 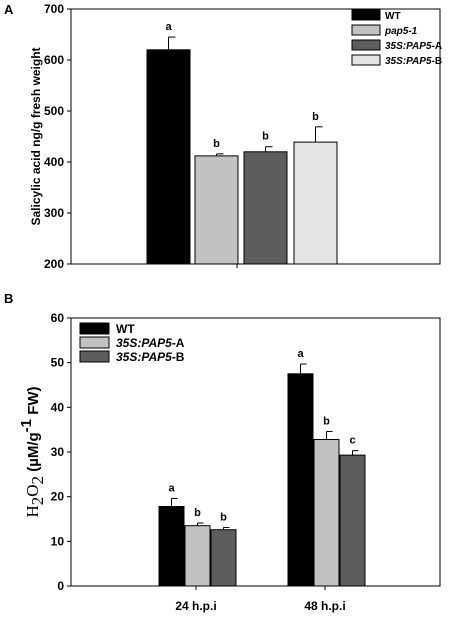 What do you see at coordinates (32, 490) in the screenshot?
I see `y-axis-label-b-part: O` at bounding box center [32, 490].